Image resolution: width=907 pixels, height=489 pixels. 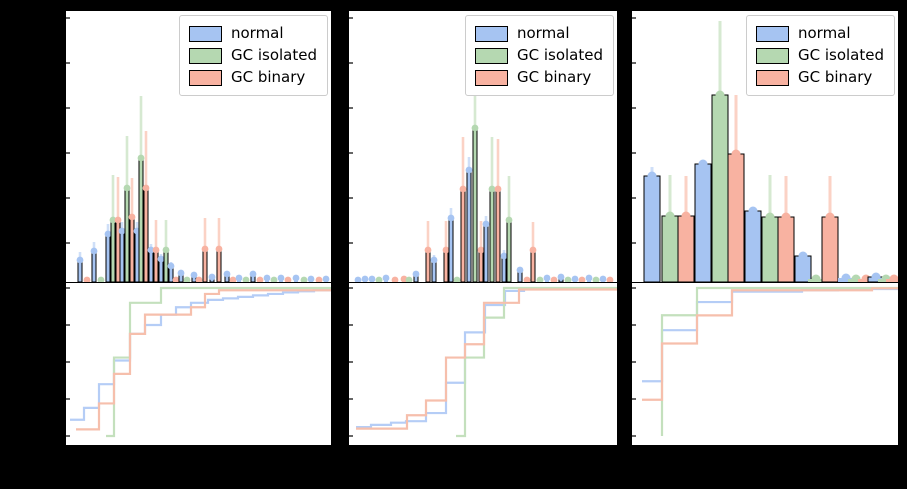 I want to click on legend-2: normal GC isolated GC binary, so click(x=539, y=55).